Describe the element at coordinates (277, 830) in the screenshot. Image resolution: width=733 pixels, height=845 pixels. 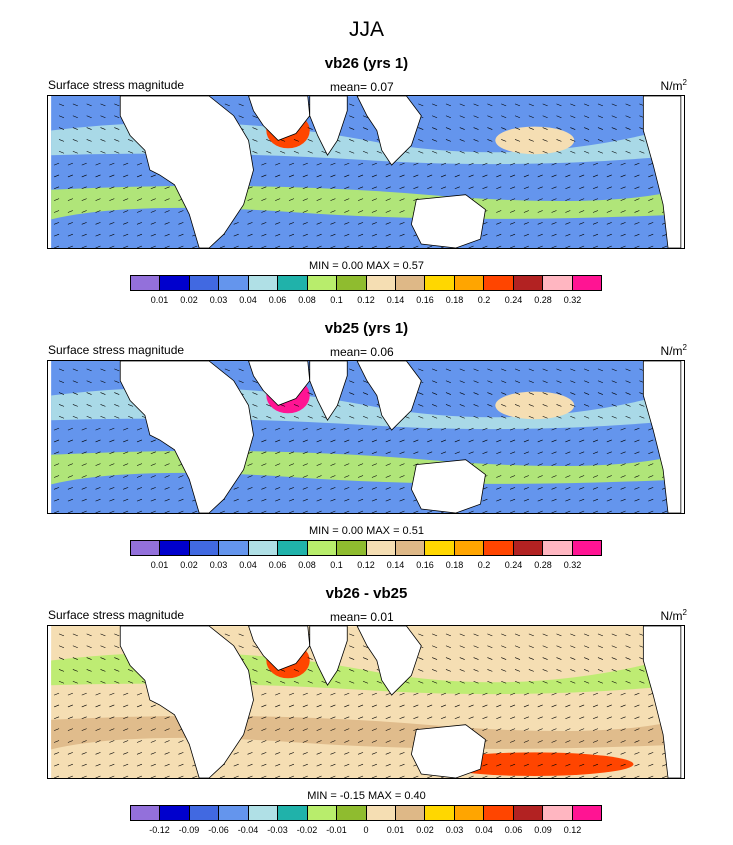
I see `legend-tick-label: -0.03` at that location.